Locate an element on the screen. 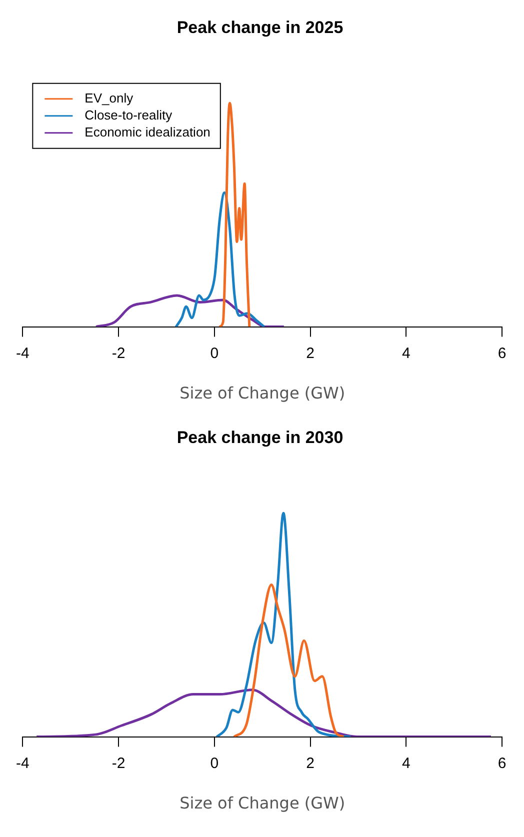 Image resolution: width=524 pixels, height=837 pixels. legend-label: Economic idealization is located at coordinates (147, 132).